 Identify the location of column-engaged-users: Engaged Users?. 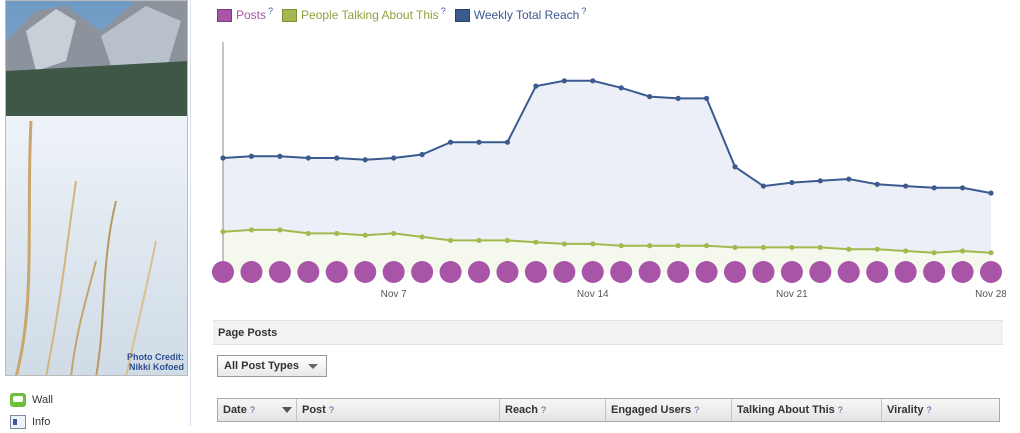
(669, 410).